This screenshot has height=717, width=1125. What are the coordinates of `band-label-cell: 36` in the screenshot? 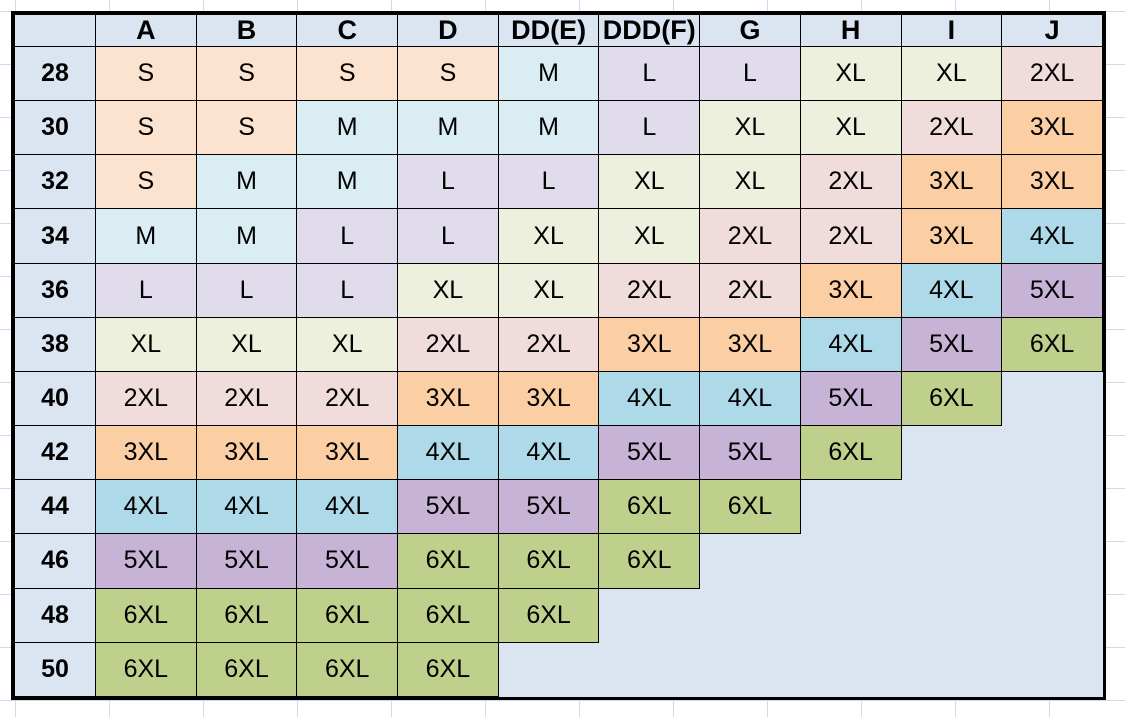 It's located at (55, 290).